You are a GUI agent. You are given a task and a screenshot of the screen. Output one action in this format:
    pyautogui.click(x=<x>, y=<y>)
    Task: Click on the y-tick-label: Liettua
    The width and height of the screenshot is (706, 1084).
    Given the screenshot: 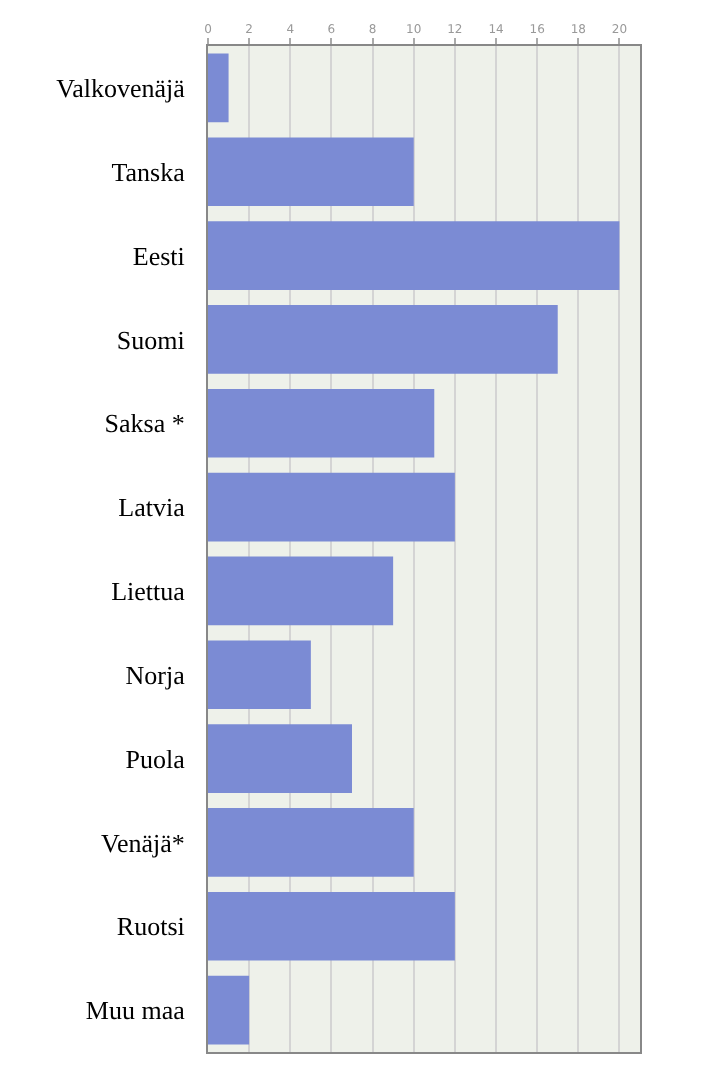 What is the action you would take?
    pyautogui.click(x=148, y=591)
    